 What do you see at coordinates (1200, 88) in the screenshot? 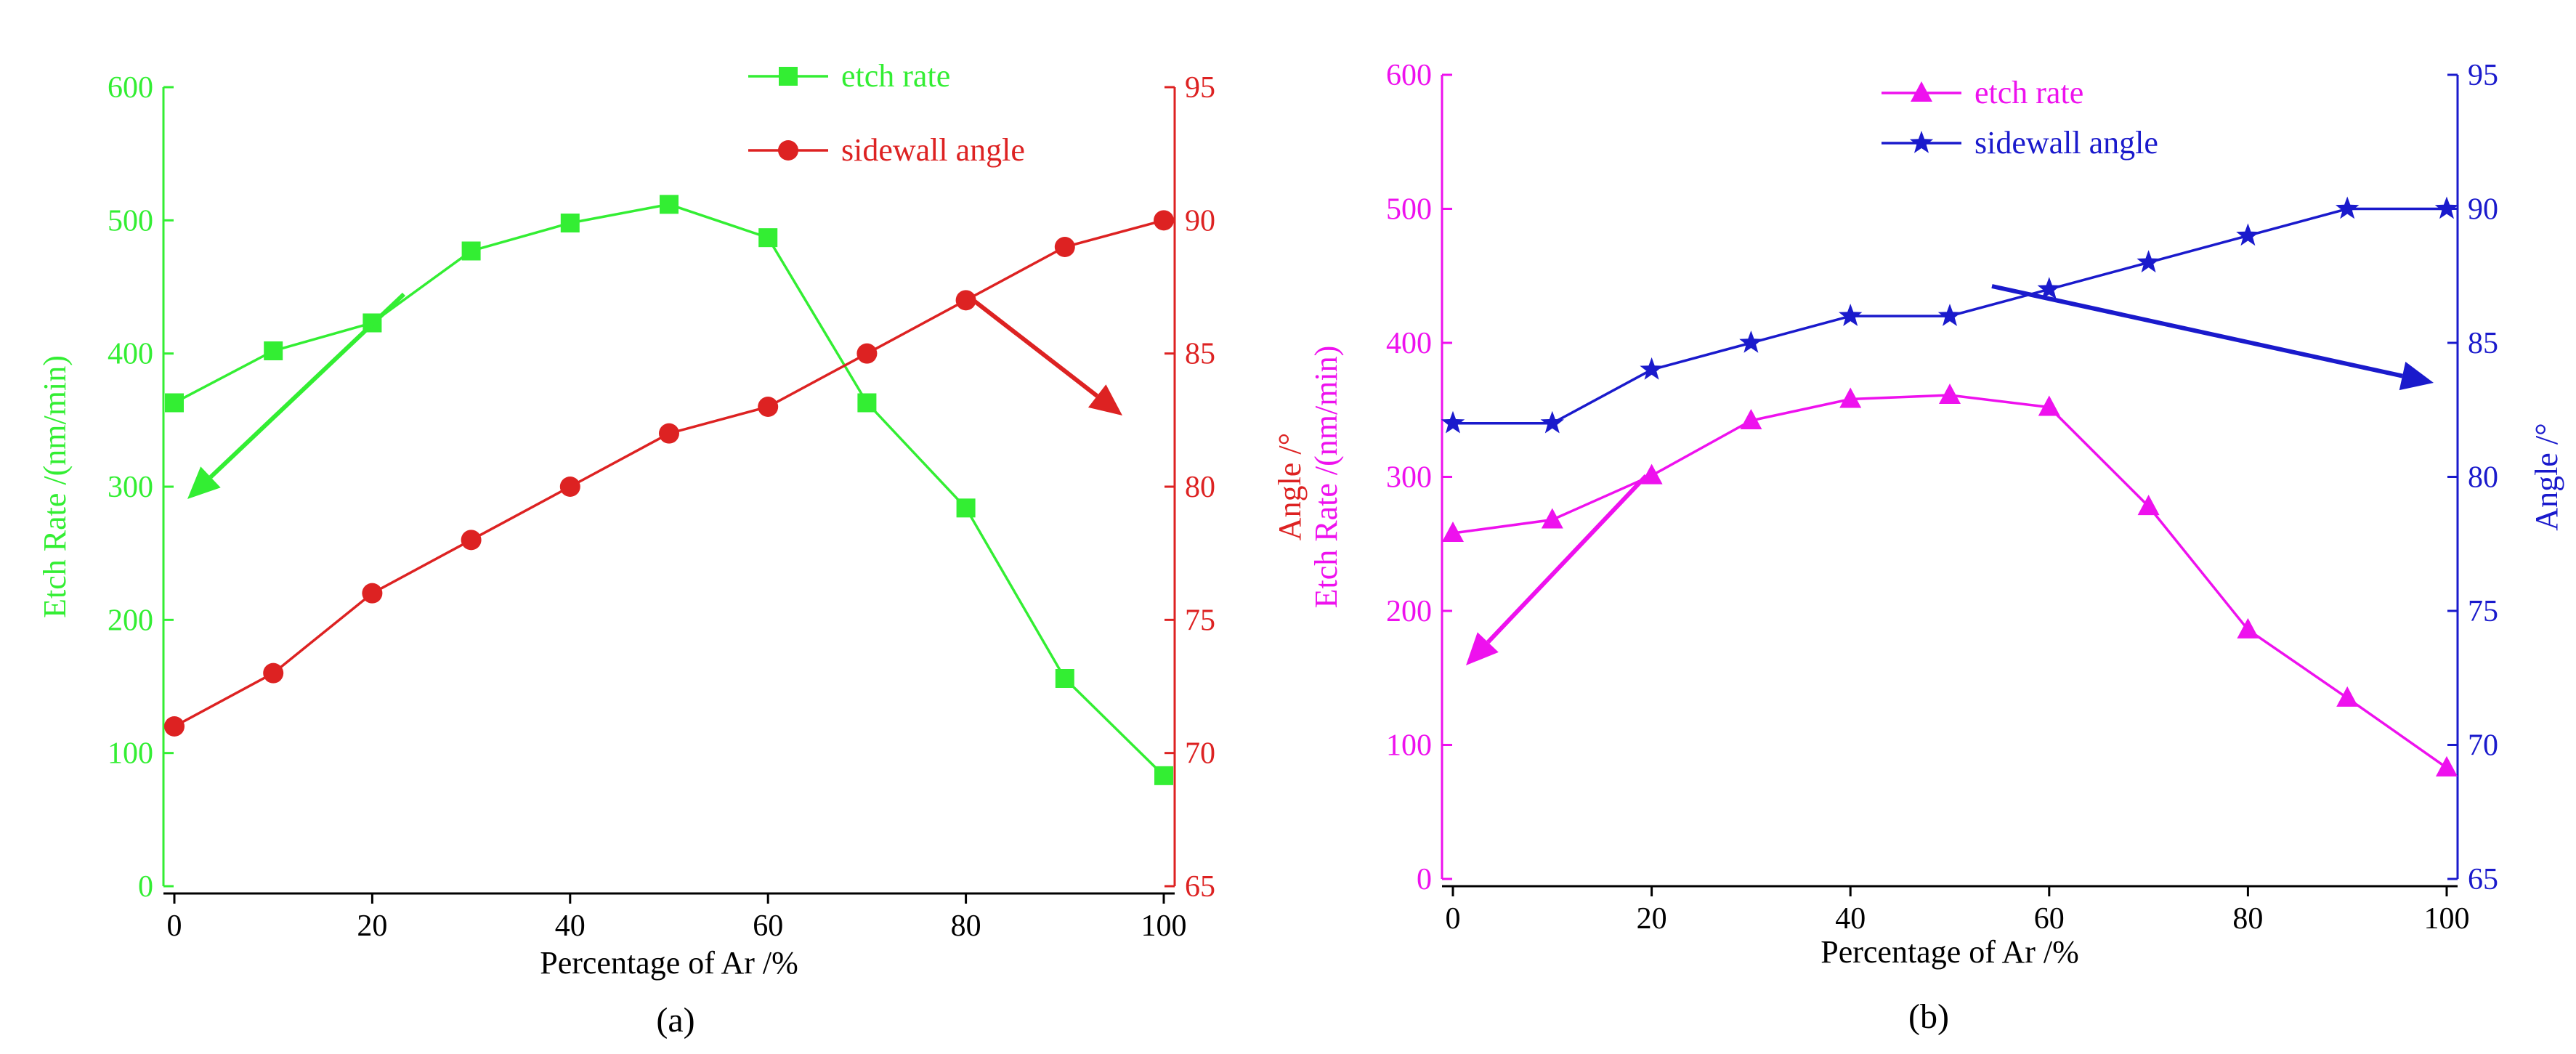
I see `right-y-tick-label: 95` at bounding box center [1200, 88].